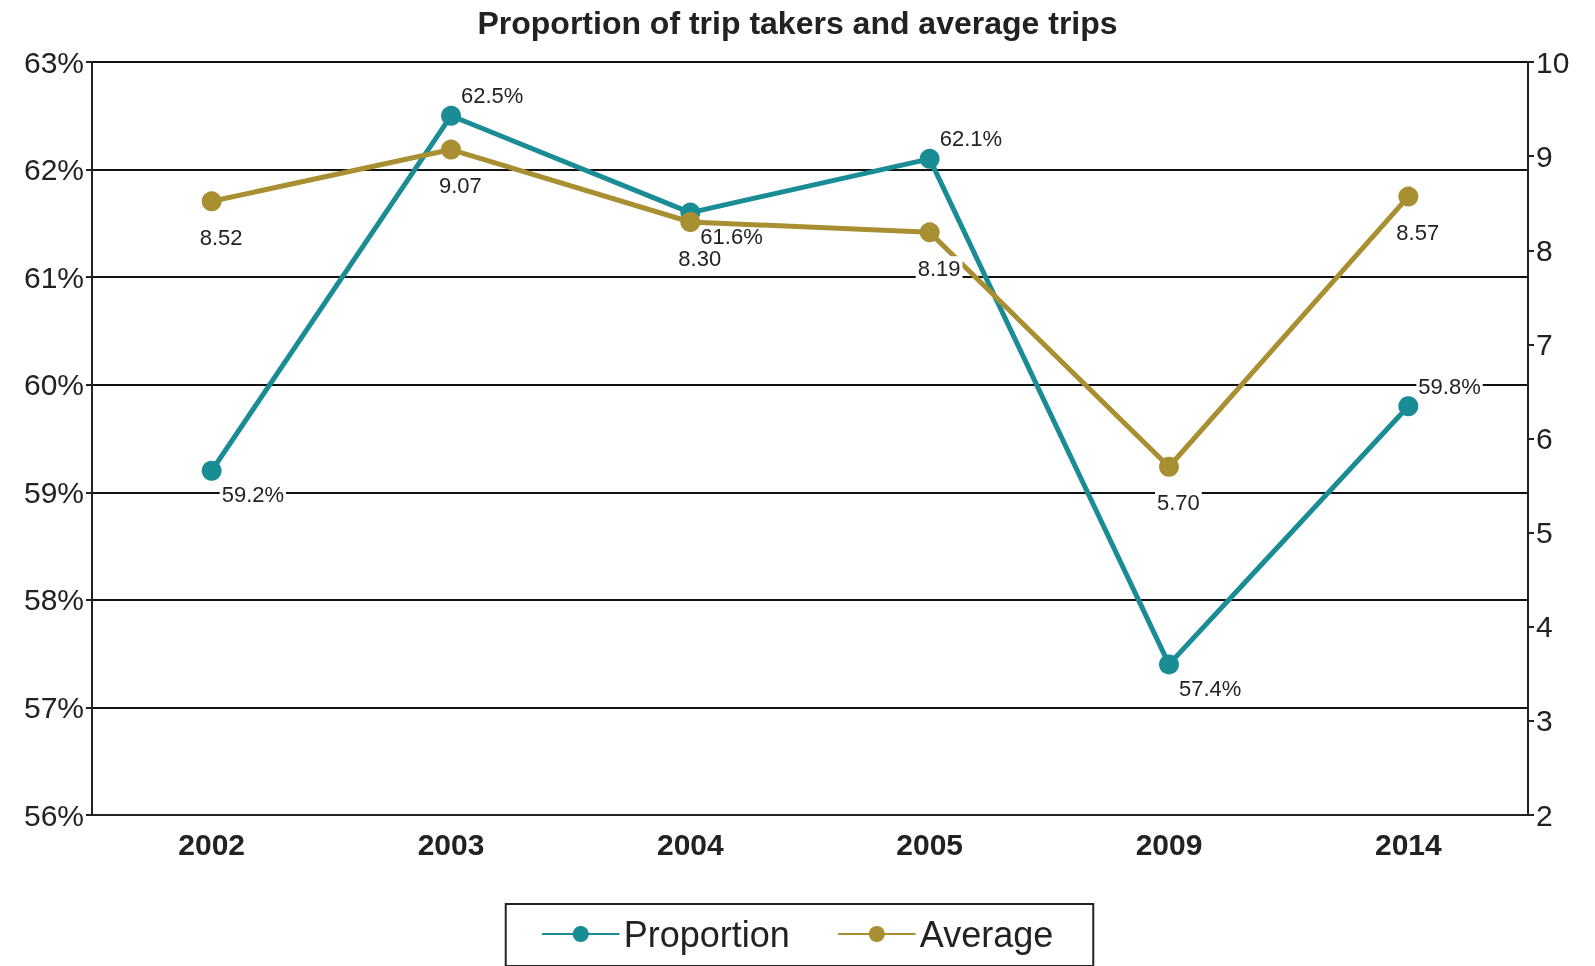 The height and width of the screenshot is (966, 1595). Describe the element at coordinates (451, 844) in the screenshot. I see `x-tick-label: 2003` at that location.